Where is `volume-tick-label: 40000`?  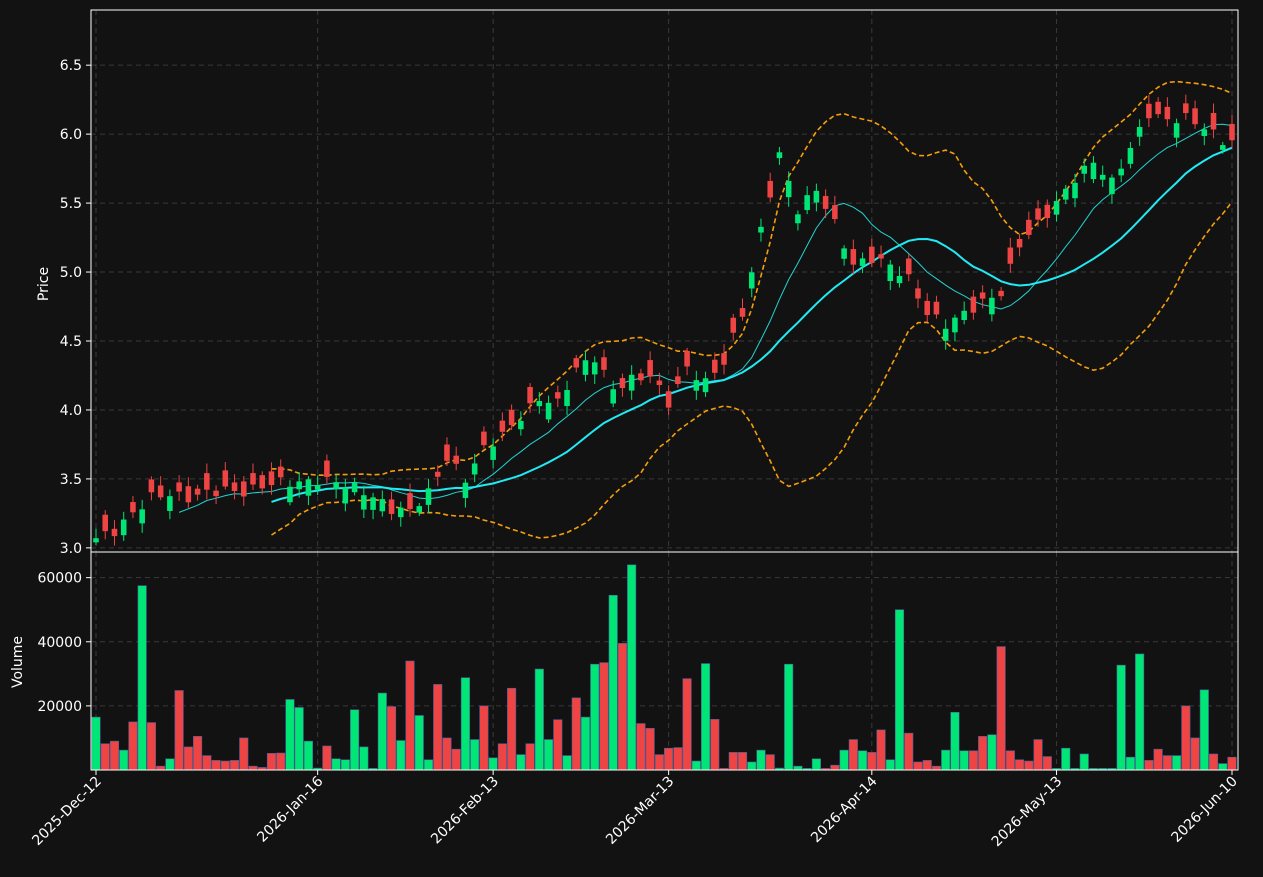
volume-tick-label: 40000 is located at coordinates (59, 643).